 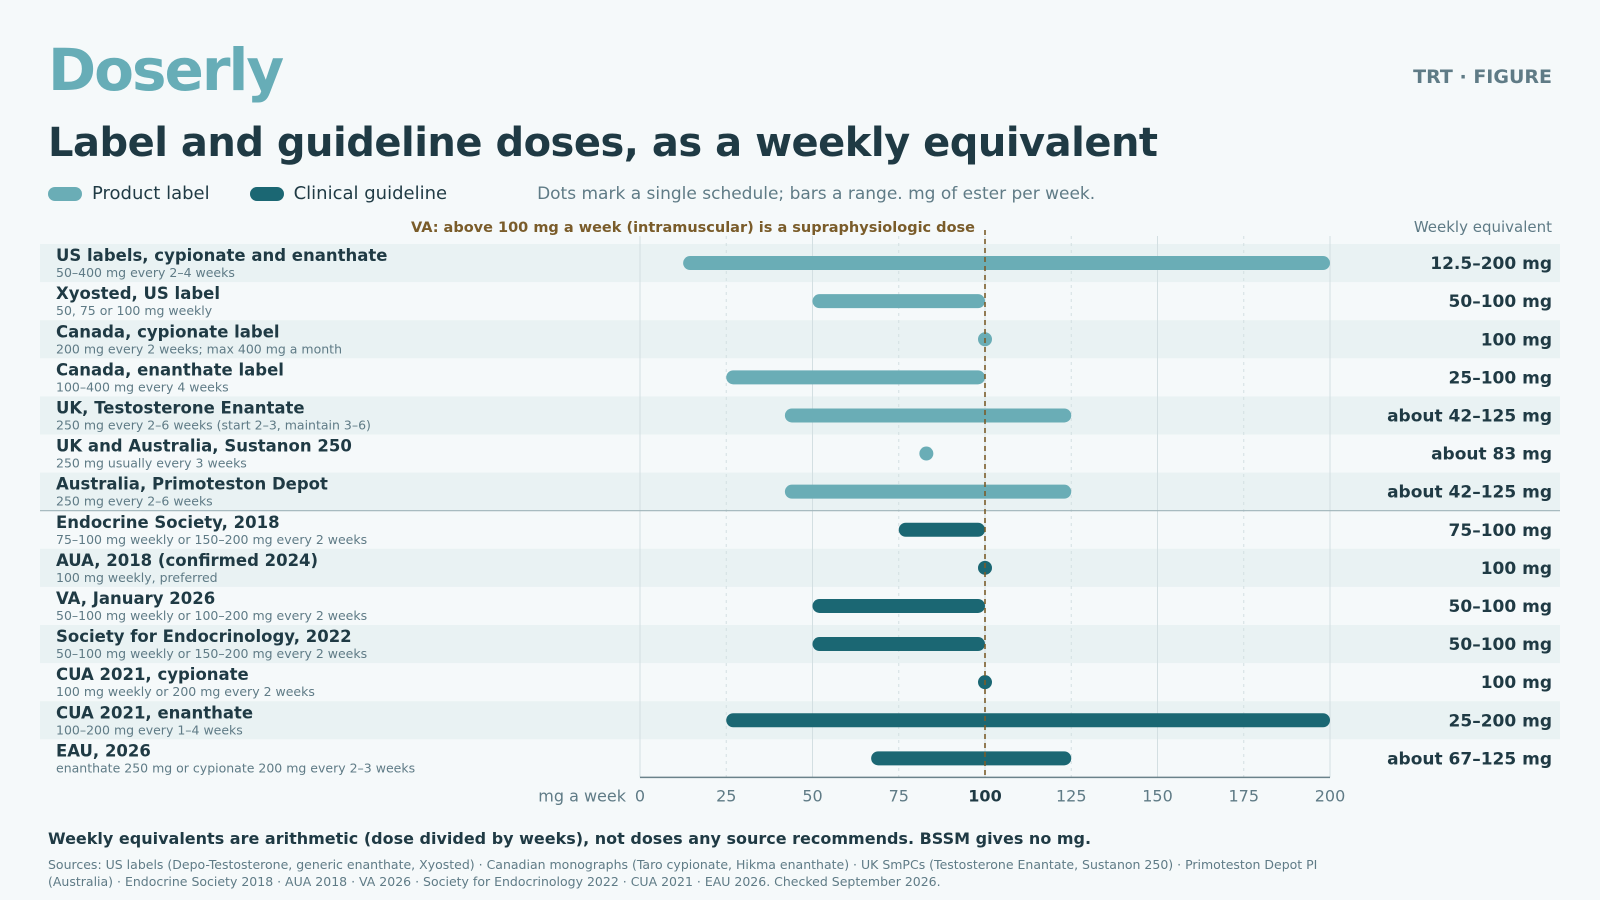 I want to click on x-tick-label: 175, so click(x=1243, y=795).